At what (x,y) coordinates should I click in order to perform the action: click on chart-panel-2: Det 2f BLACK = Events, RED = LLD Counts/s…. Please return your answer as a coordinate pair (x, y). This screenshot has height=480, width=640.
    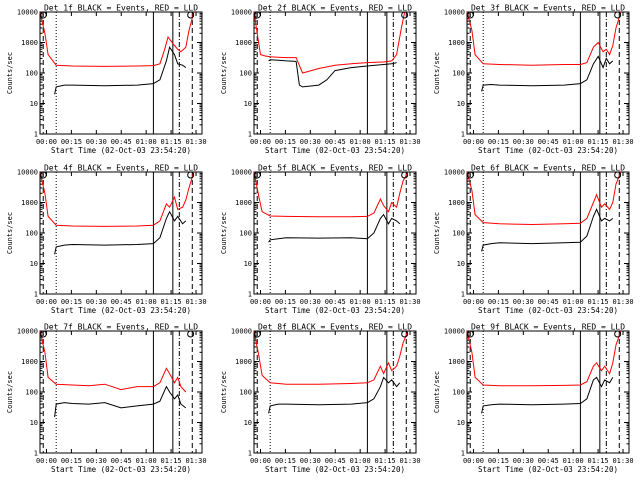
    Looking at the image, I should click on (320, 80).